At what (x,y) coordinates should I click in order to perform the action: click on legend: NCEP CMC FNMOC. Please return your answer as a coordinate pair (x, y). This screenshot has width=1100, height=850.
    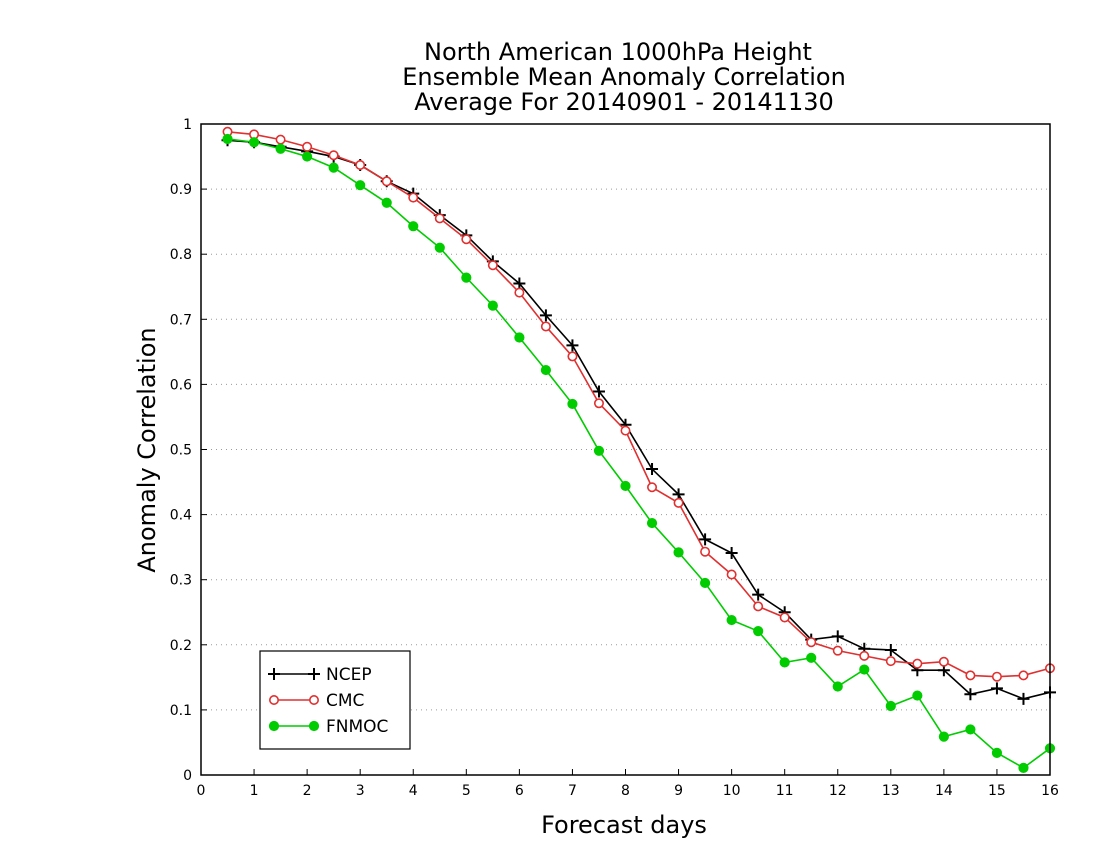
    Looking at the image, I should click on (335, 700).